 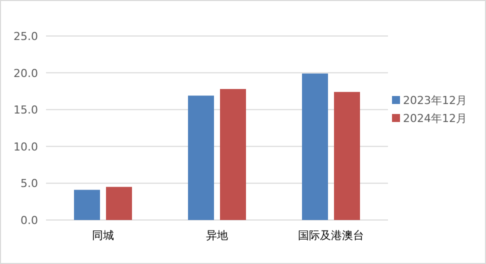 I want to click on x-tick-label: 同城, so click(x=103, y=235).